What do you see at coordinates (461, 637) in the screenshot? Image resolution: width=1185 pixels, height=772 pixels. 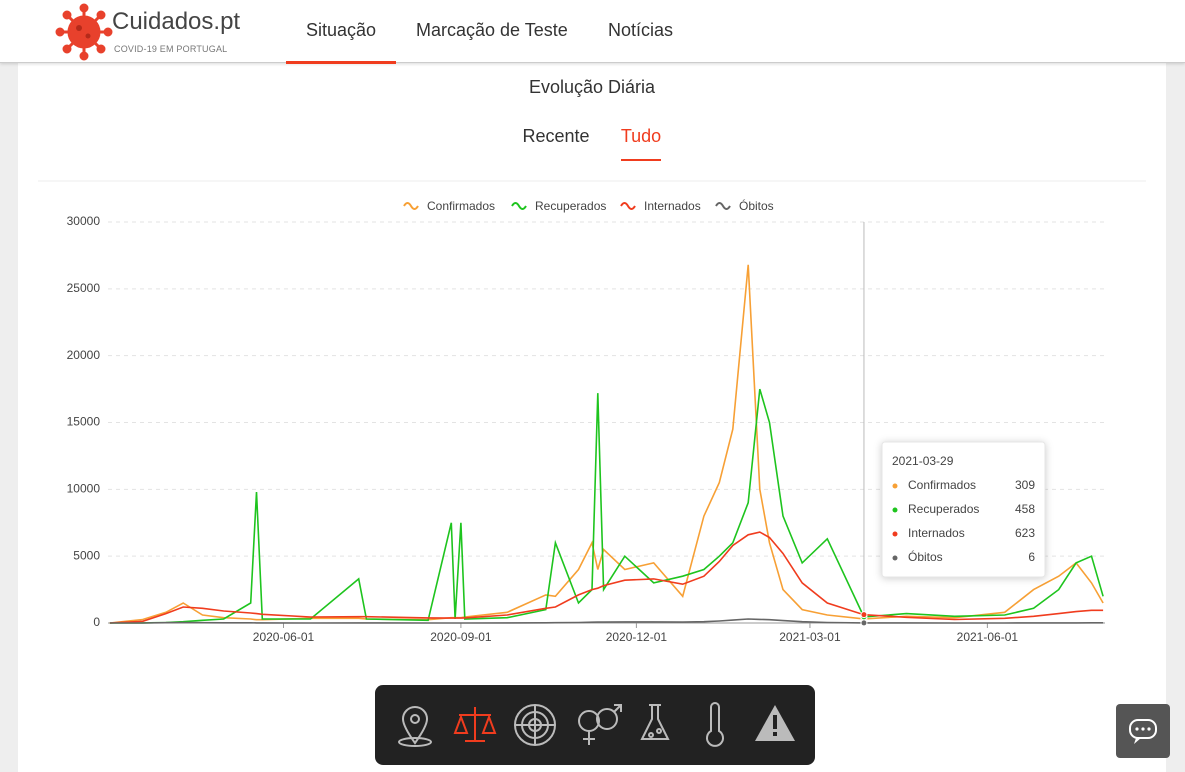 I see `x-tick-label: 2020-09-01` at bounding box center [461, 637].